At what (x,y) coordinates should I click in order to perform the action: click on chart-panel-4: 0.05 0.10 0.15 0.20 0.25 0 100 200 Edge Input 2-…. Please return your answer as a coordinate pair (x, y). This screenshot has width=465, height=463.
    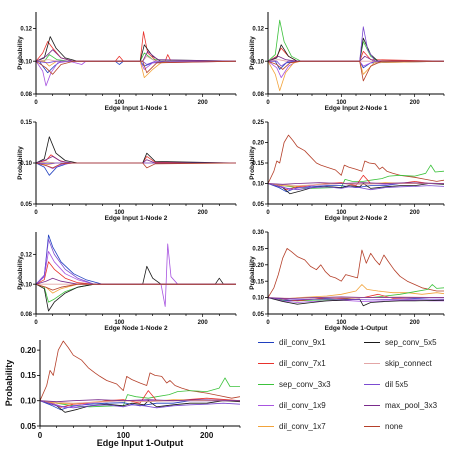
    Looking at the image, I should click on (347, 171).